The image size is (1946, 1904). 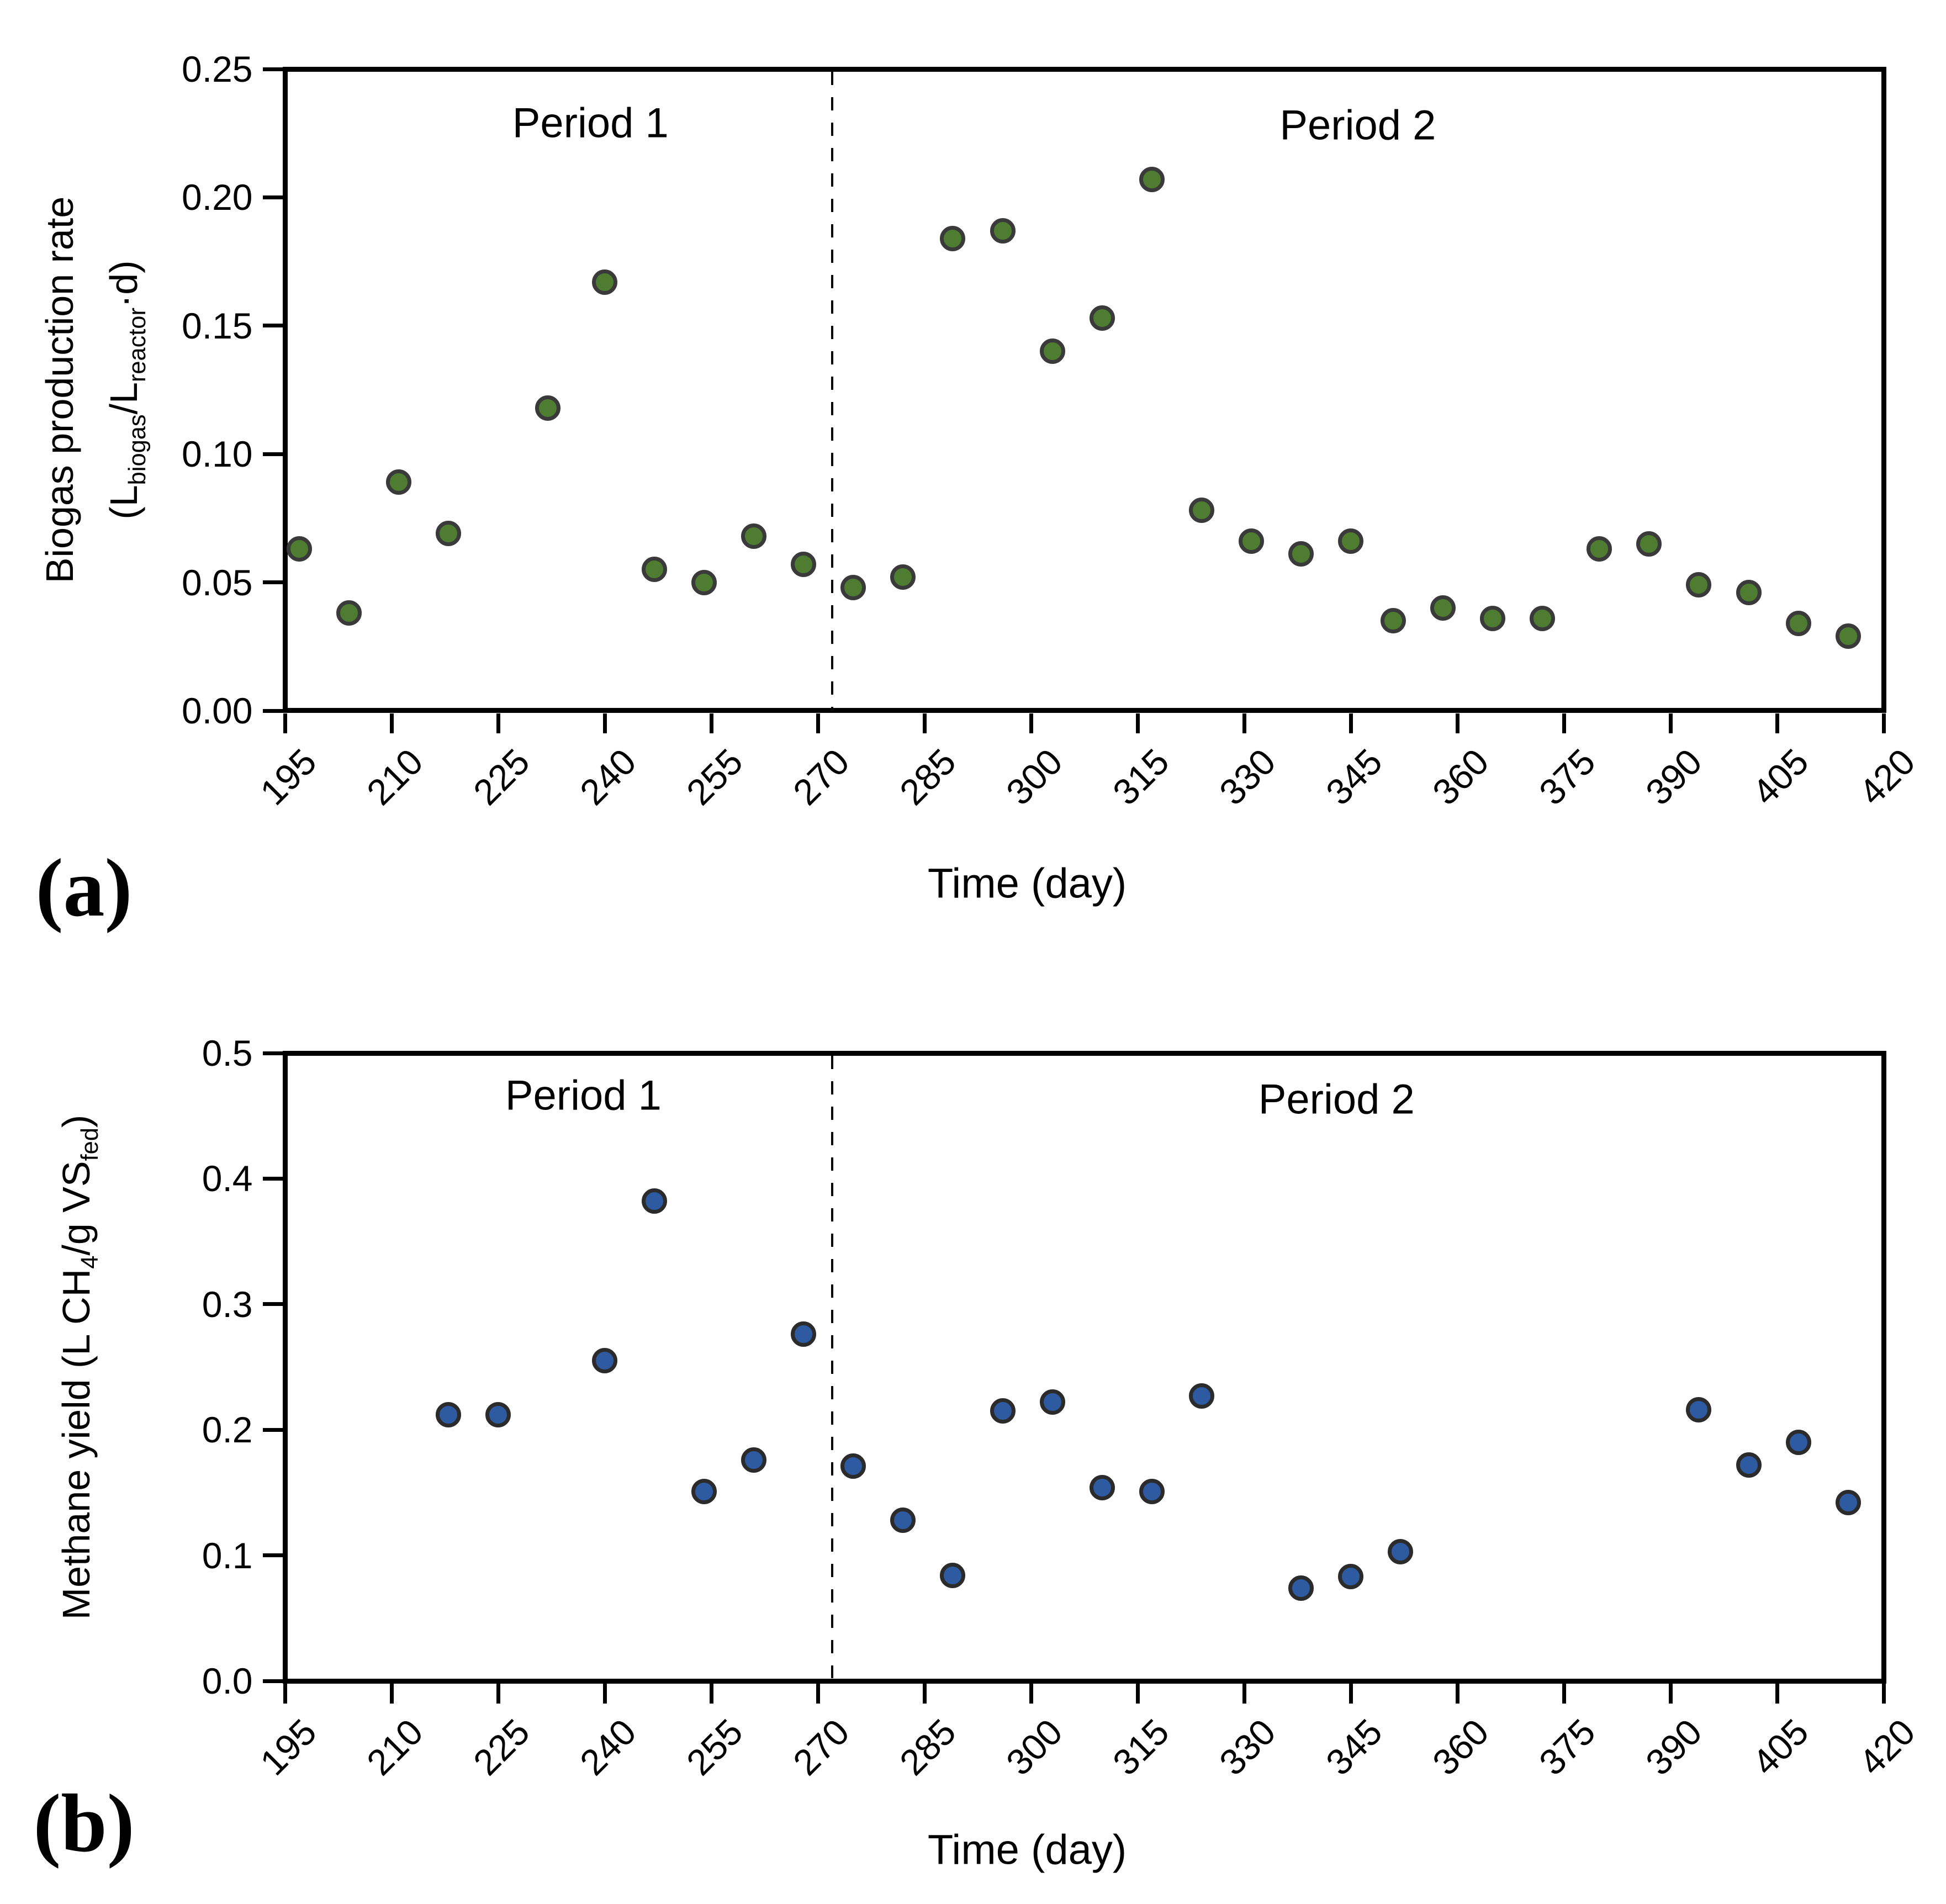 What do you see at coordinates (227, 1680) in the screenshot?
I see `y-tick-label: 0.0` at bounding box center [227, 1680].